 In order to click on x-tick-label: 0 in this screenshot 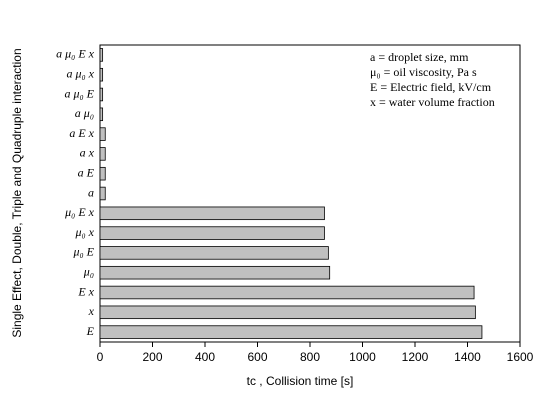, I will do `click(100, 357)`.